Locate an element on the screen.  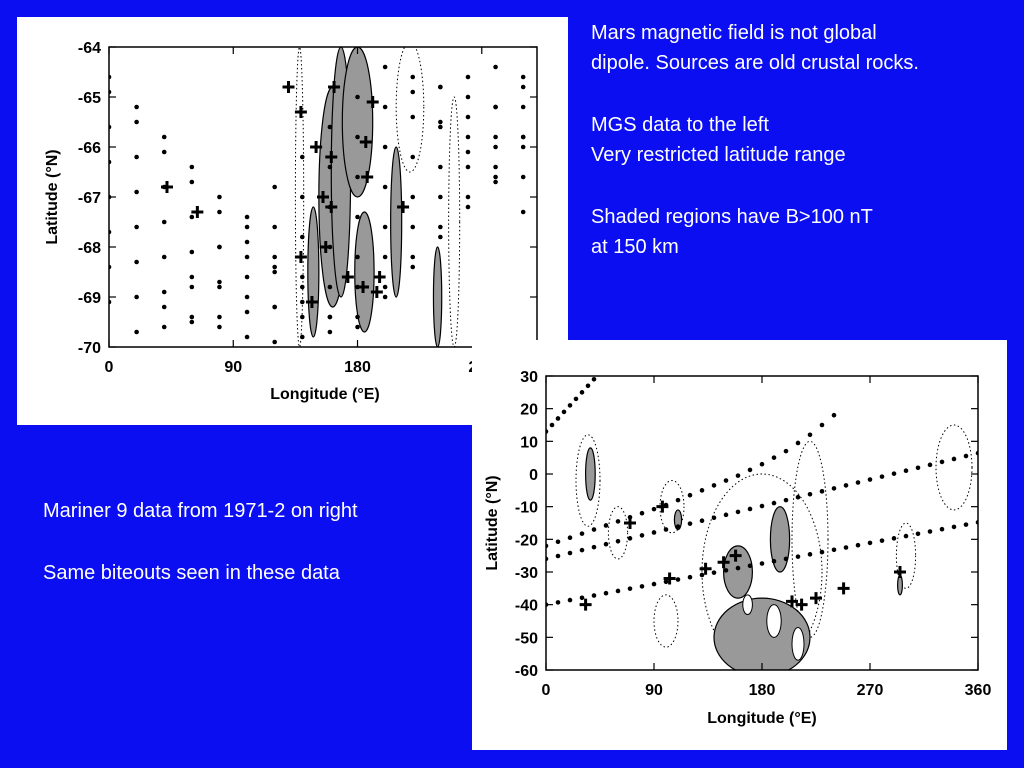
mgs-x-tick-label: 90 is located at coordinates (233, 367).